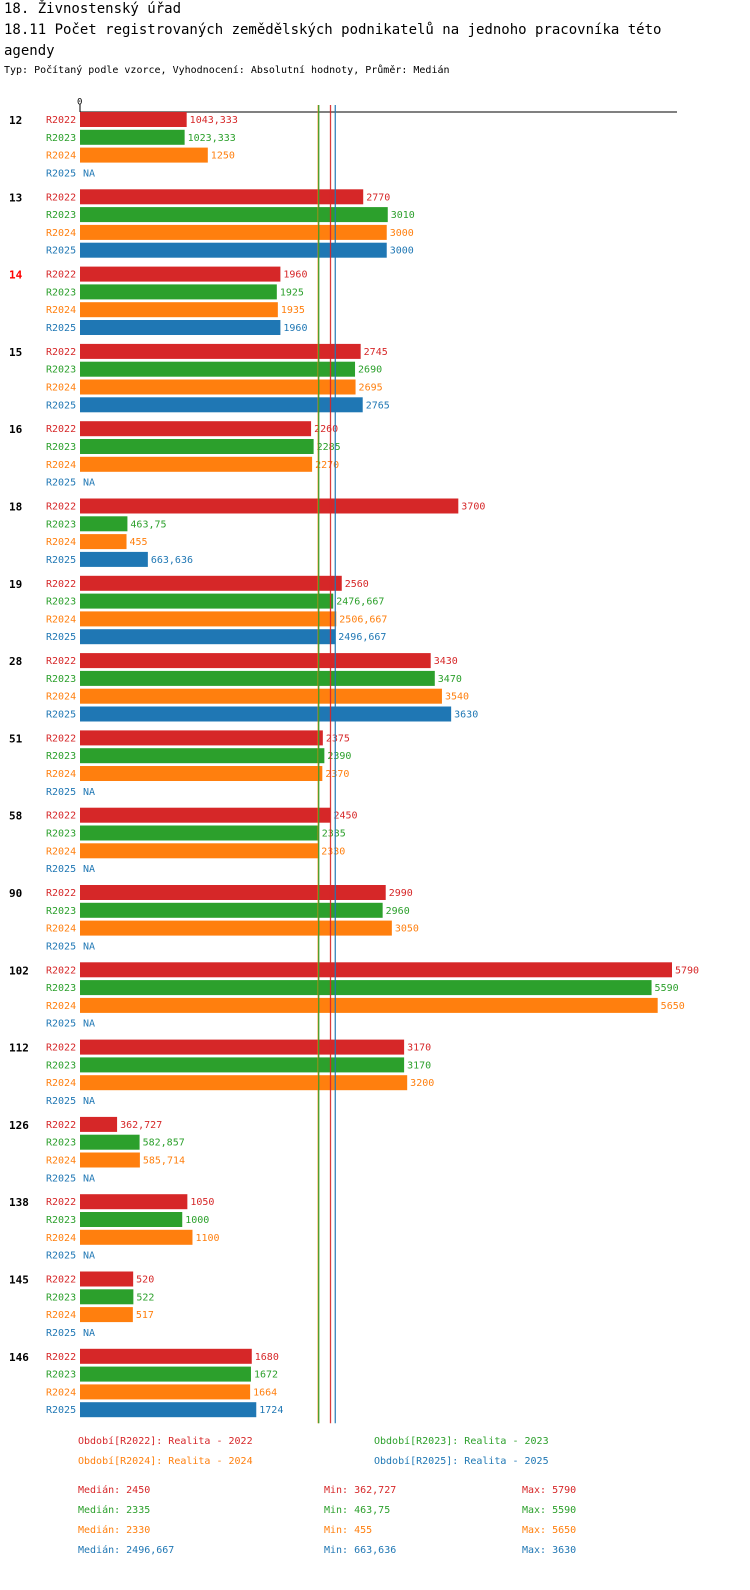 This screenshot has width=750, height=1590. Describe the element at coordinates (16, 275) in the screenshot. I see `category-label: 14` at that location.